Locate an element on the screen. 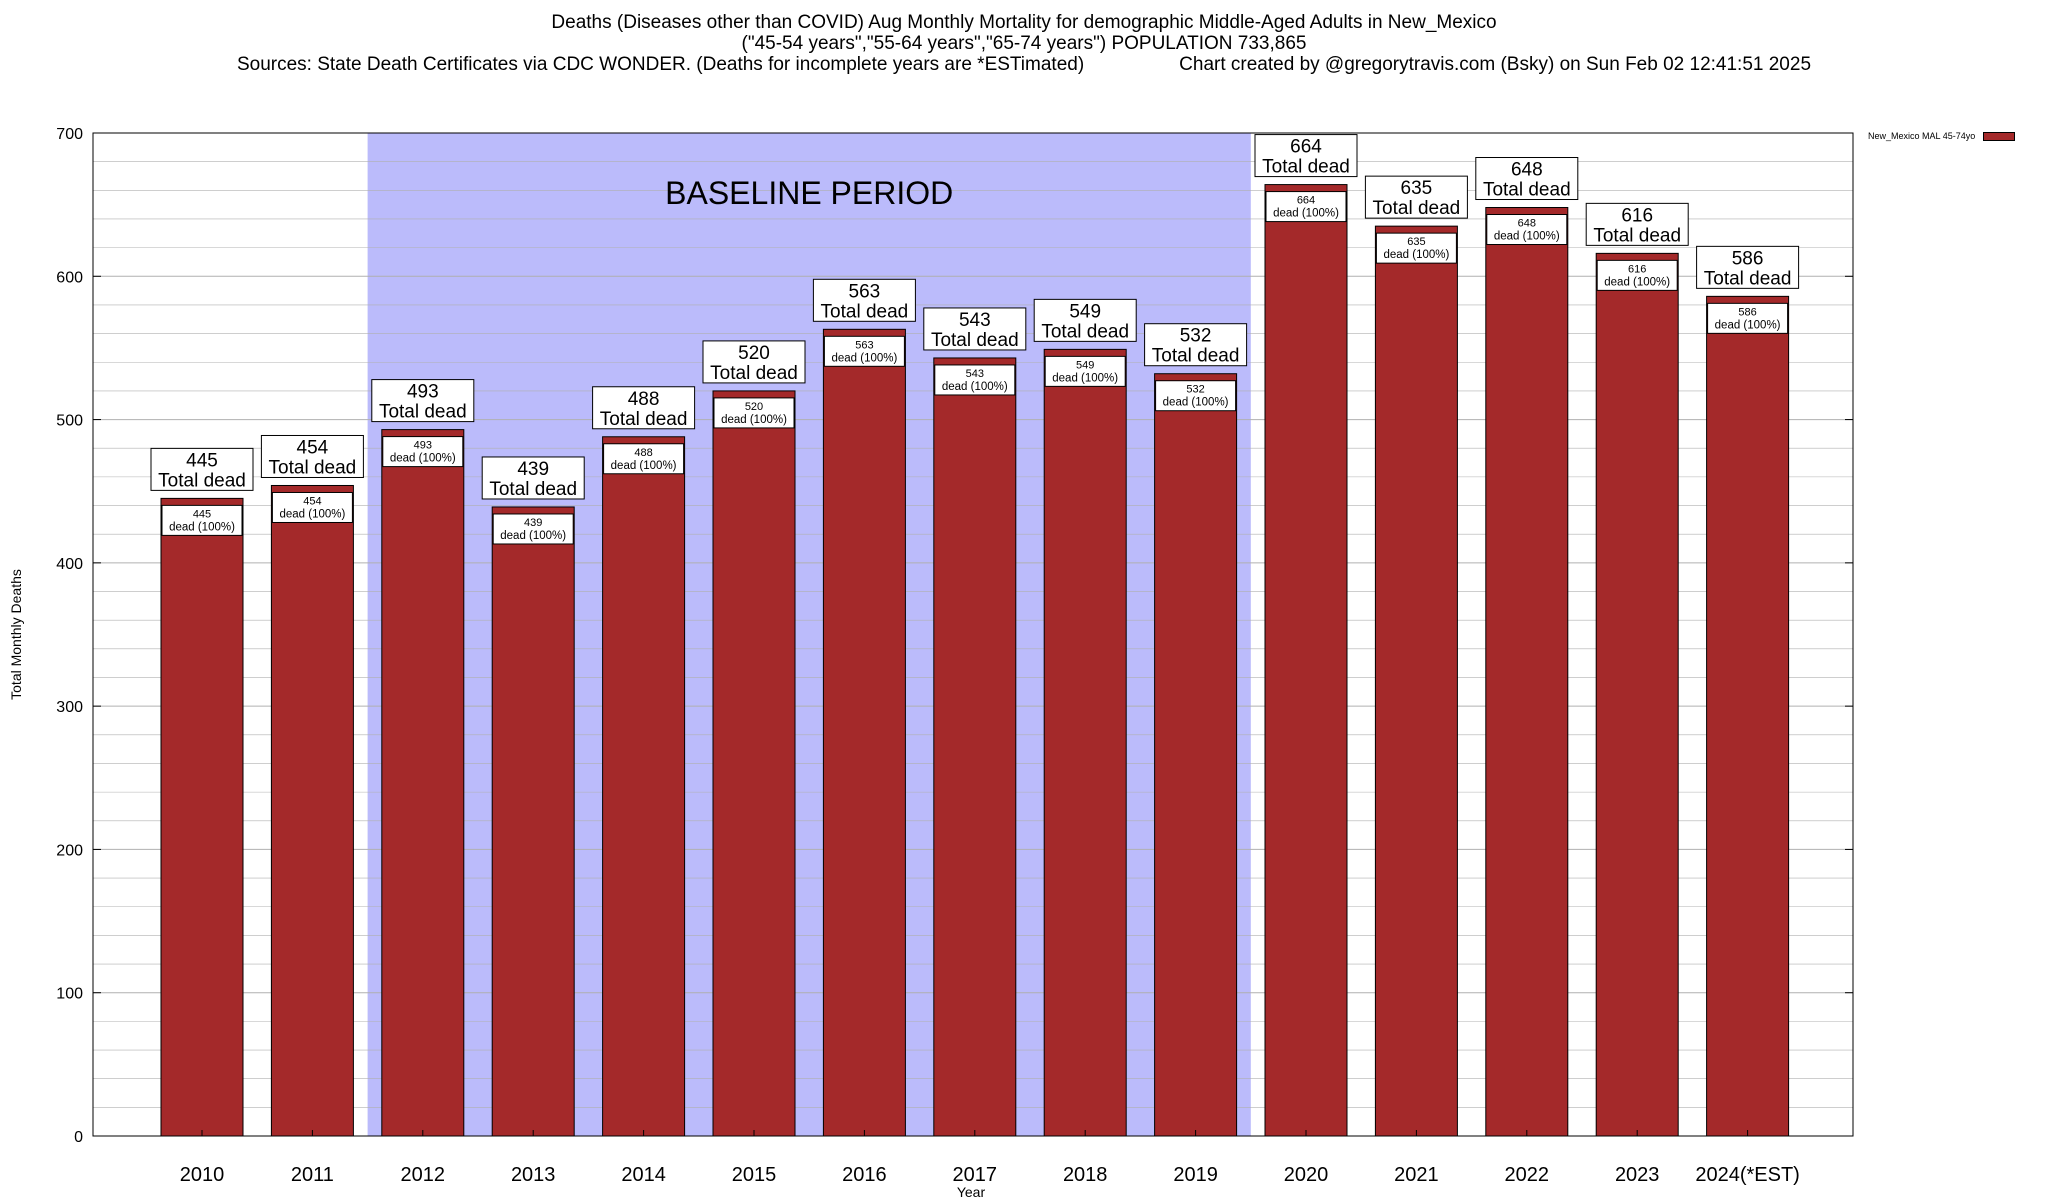  bar-2017 is located at coordinates (975, 747).